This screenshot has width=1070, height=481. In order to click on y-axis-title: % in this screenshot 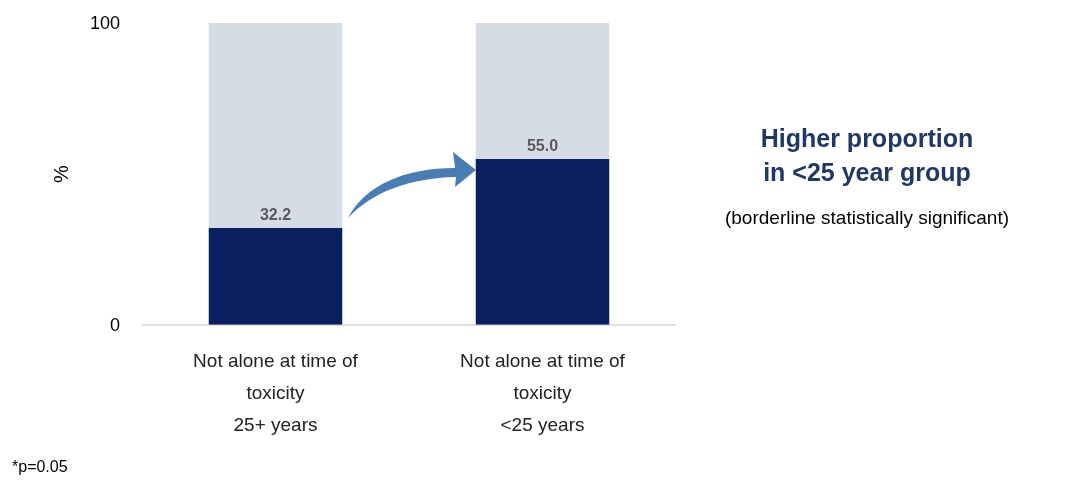, I will do `click(61, 173)`.